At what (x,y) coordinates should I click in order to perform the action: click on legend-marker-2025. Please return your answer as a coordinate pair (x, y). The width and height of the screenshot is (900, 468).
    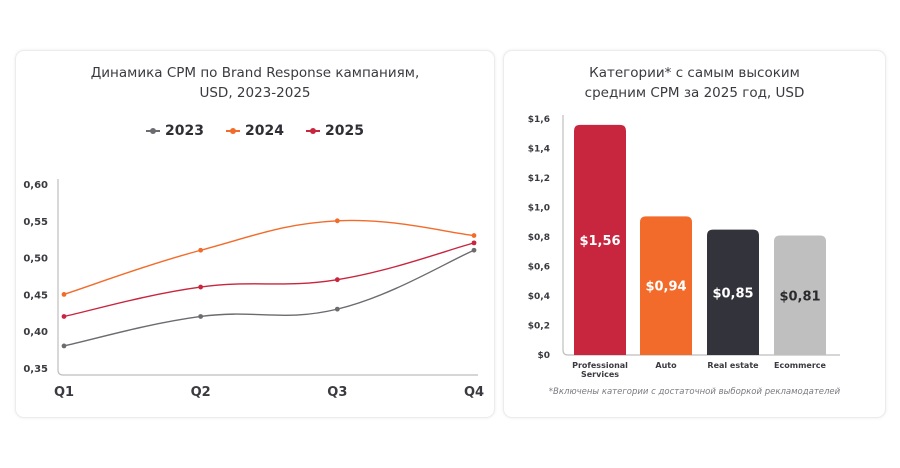
    Looking at the image, I should click on (312, 131).